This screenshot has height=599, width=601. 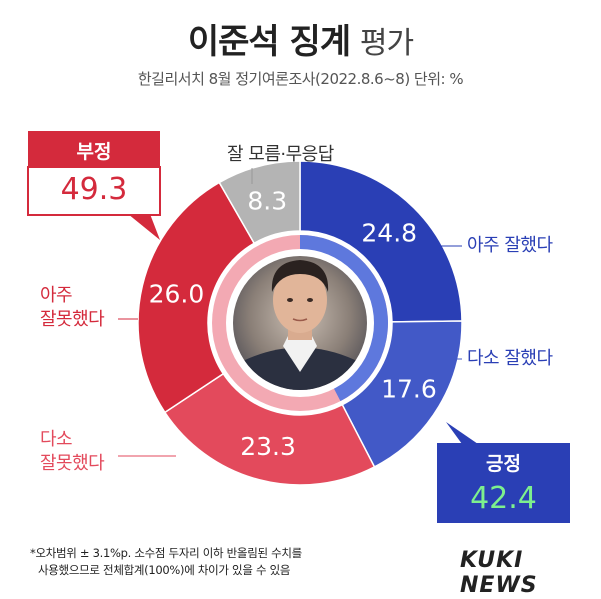 I want to click on legend-label-somewhat-bad-line1: 다소, so click(x=56, y=439).